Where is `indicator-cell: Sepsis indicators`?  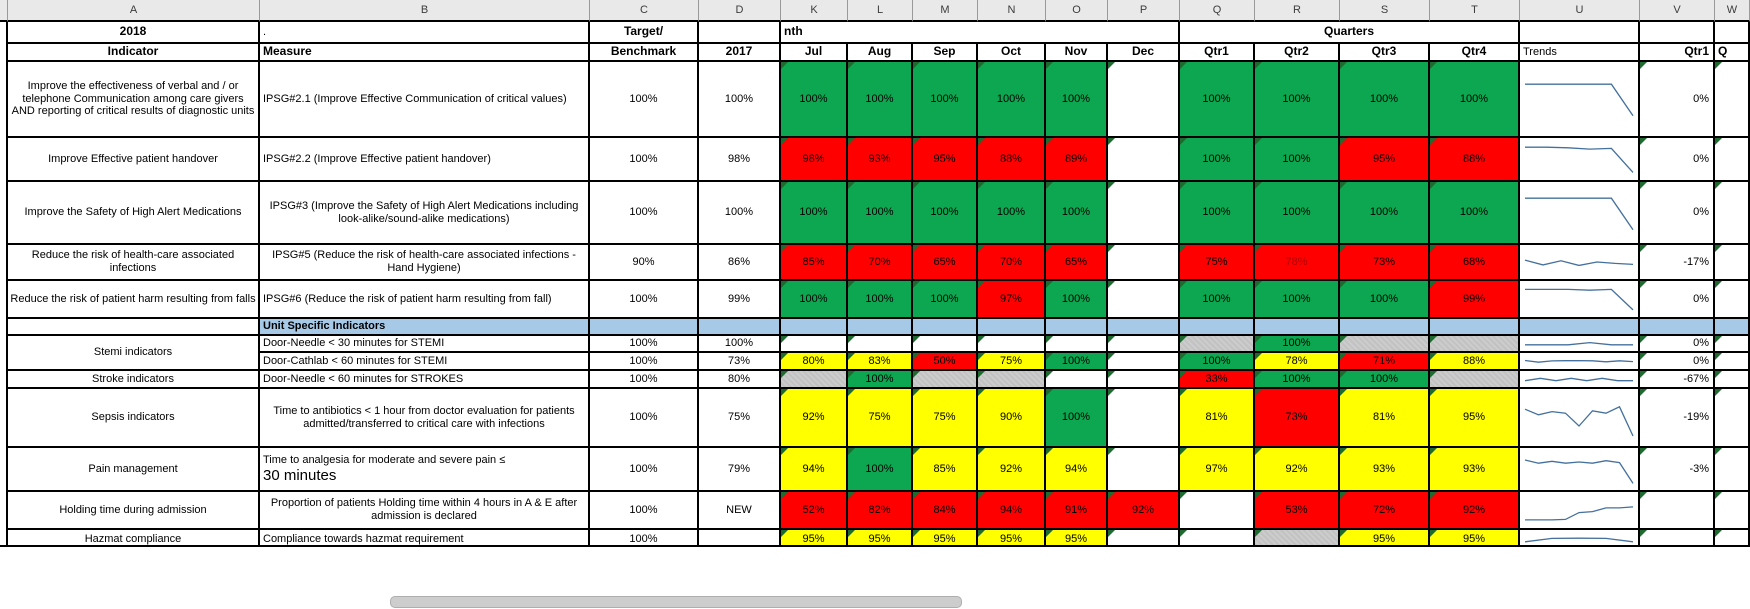 indicator-cell: Sepsis indicators is located at coordinates (134, 418).